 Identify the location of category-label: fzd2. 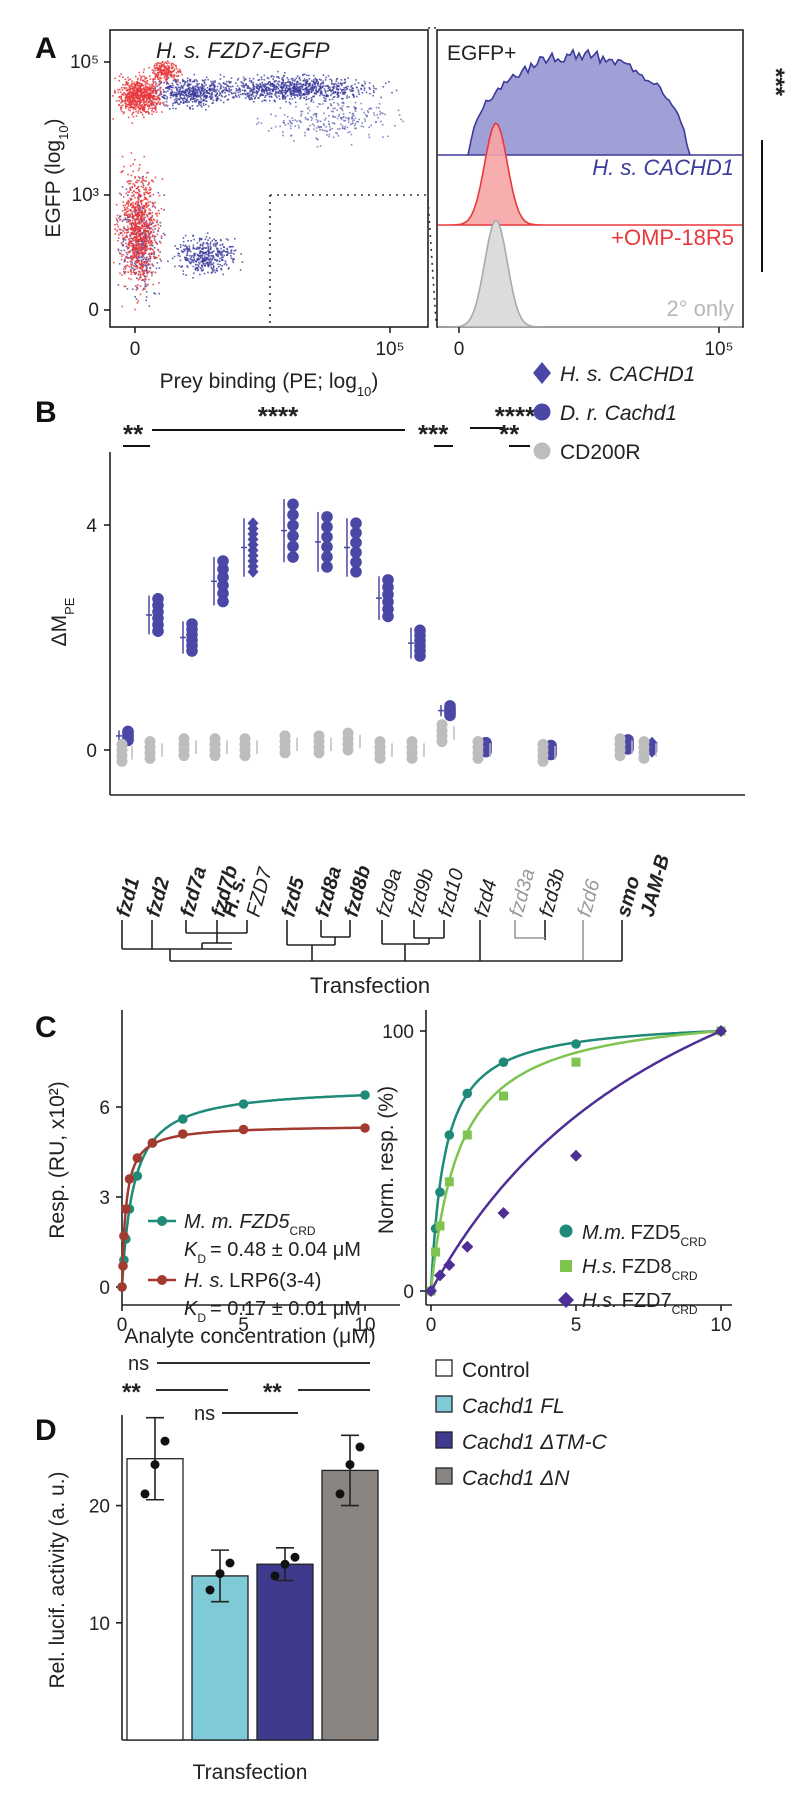
(159, 897).